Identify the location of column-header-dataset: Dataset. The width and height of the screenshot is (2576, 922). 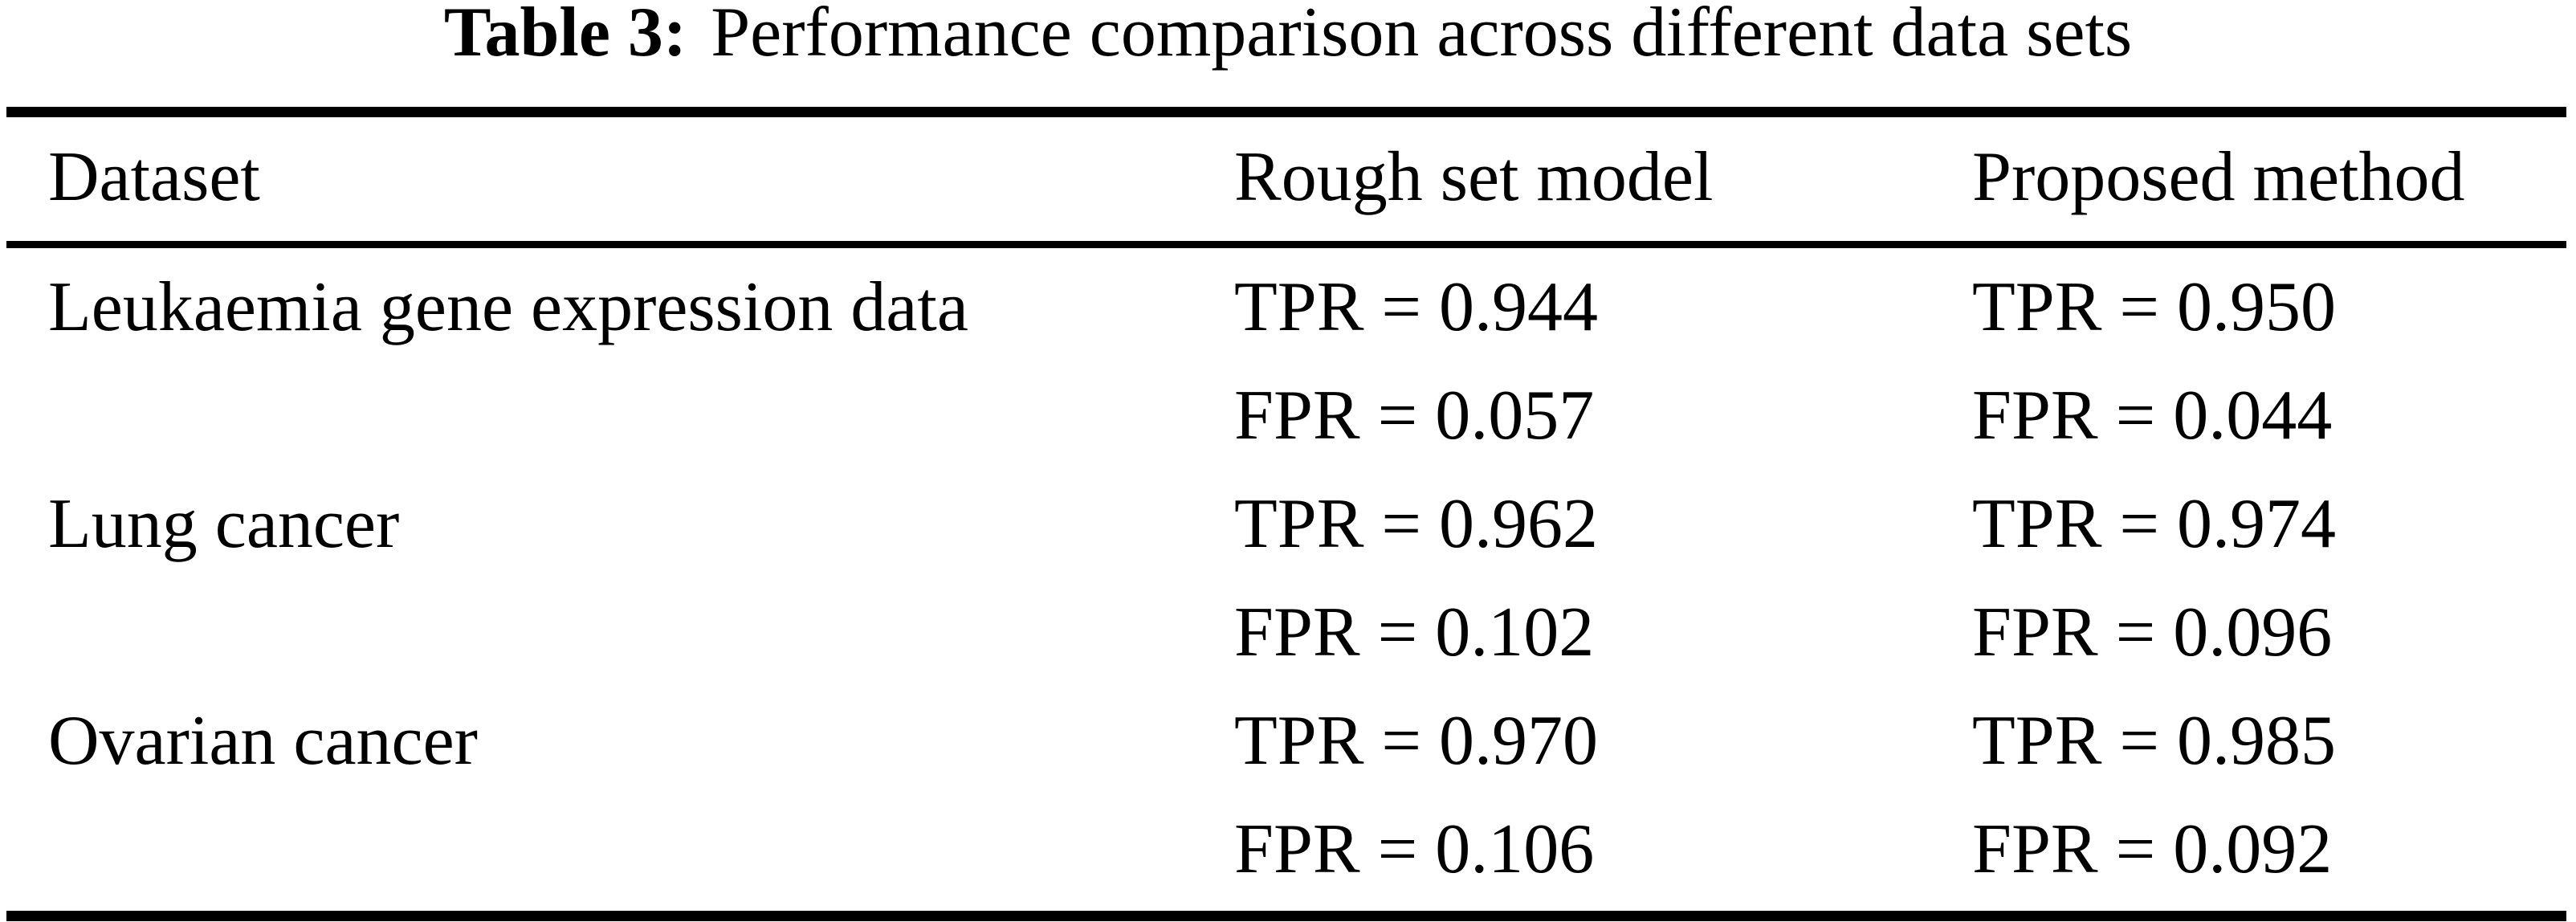
(154, 177).